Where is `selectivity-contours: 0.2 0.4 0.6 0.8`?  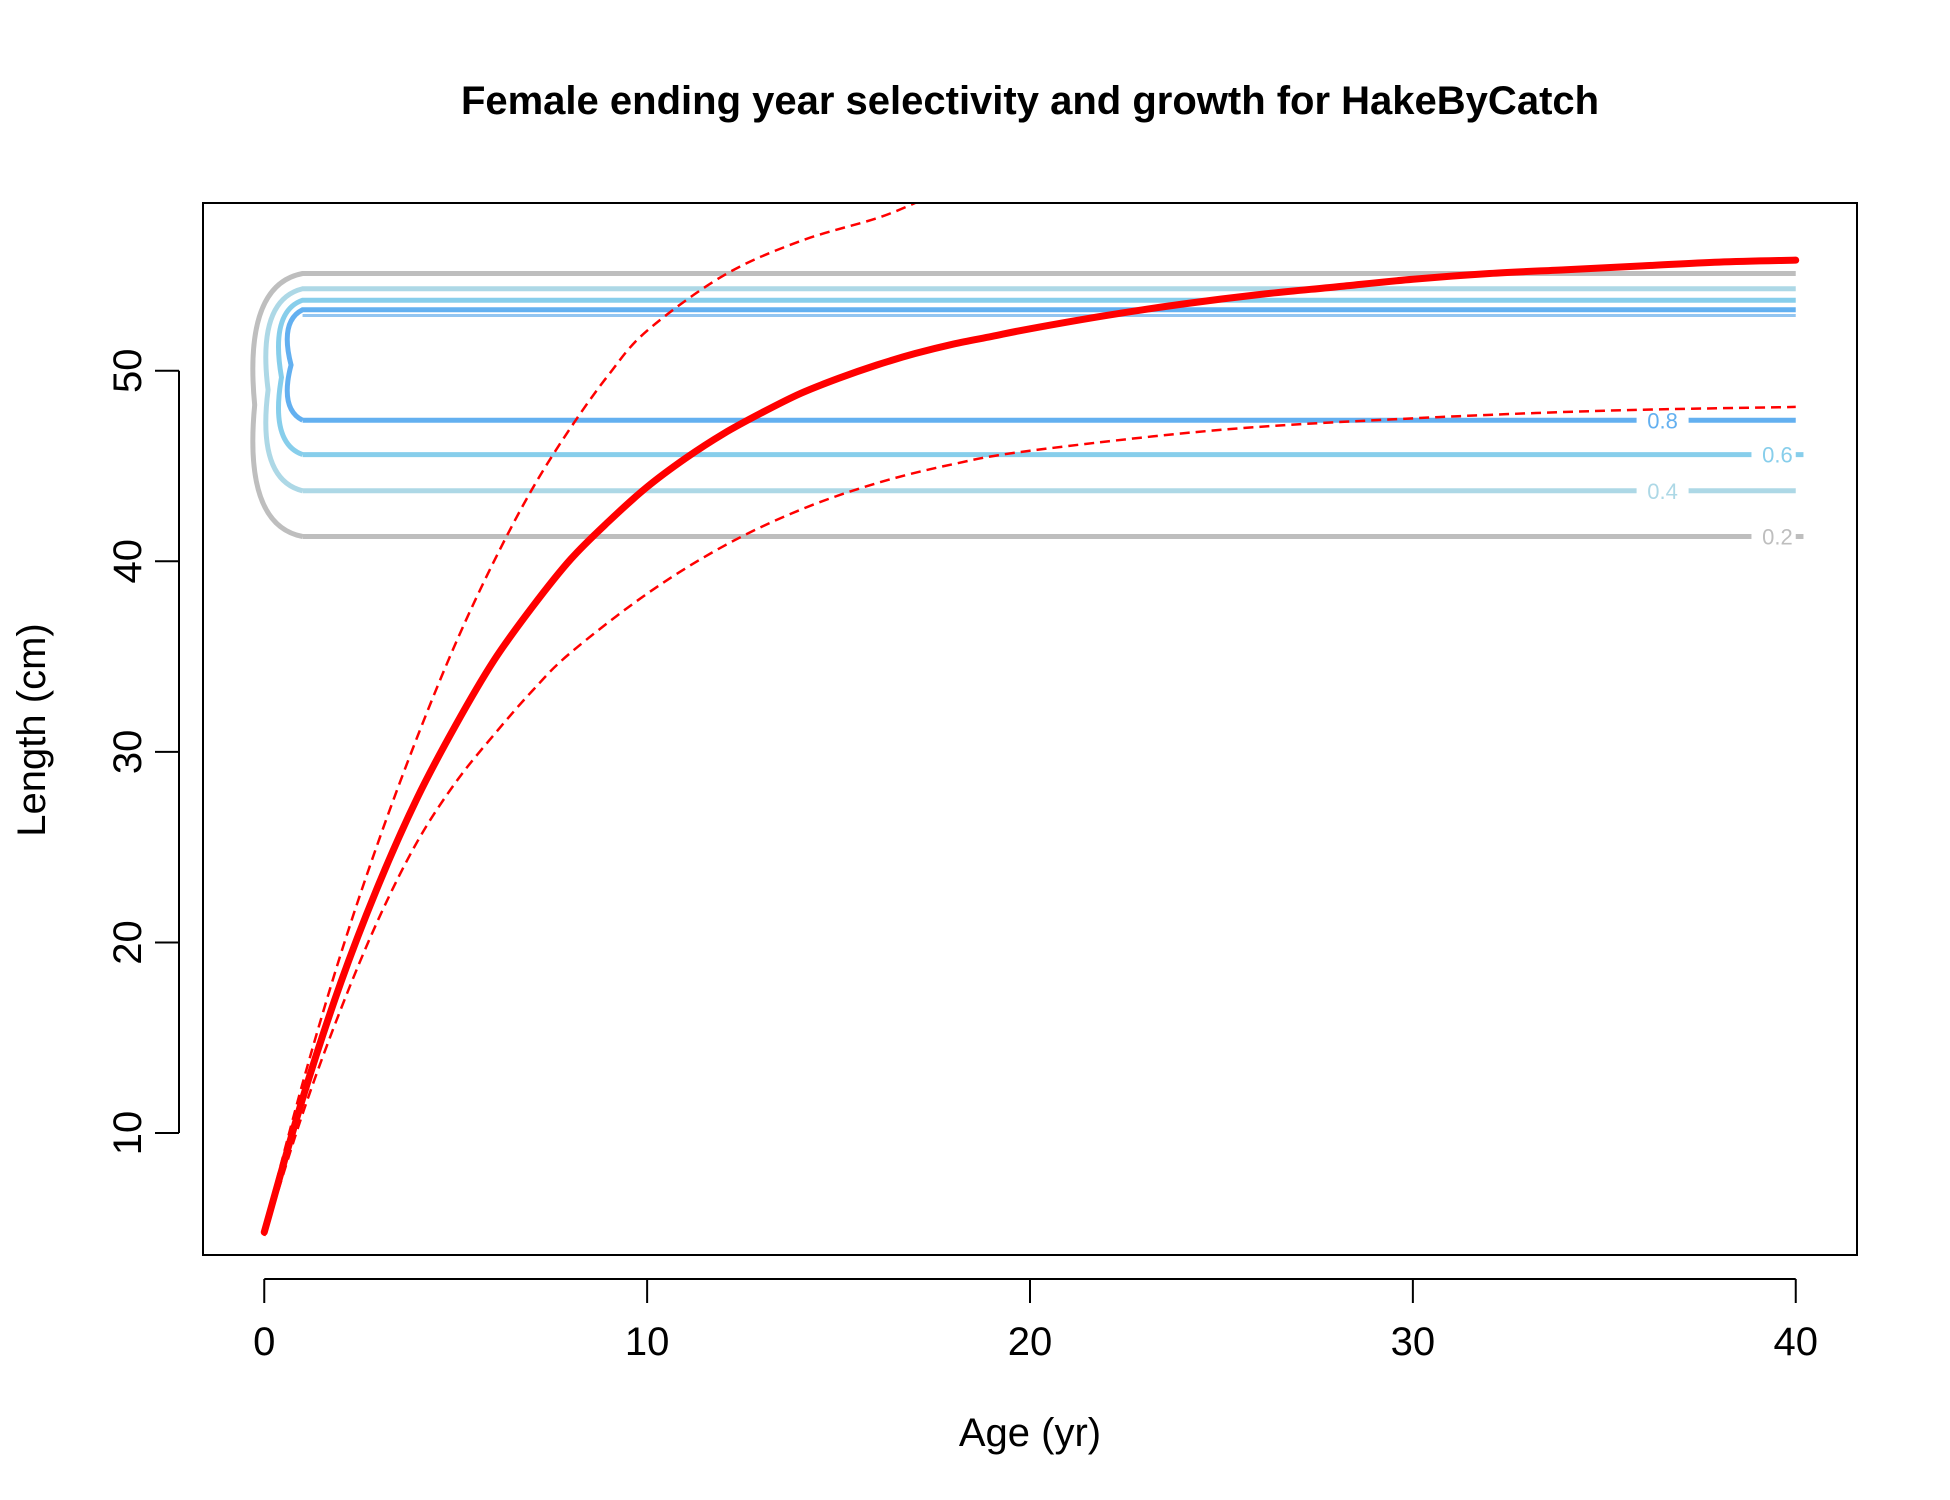 selectivity-contours: 0.2 0.4 0.6 0.8 is located at coordinates (1027, 410).